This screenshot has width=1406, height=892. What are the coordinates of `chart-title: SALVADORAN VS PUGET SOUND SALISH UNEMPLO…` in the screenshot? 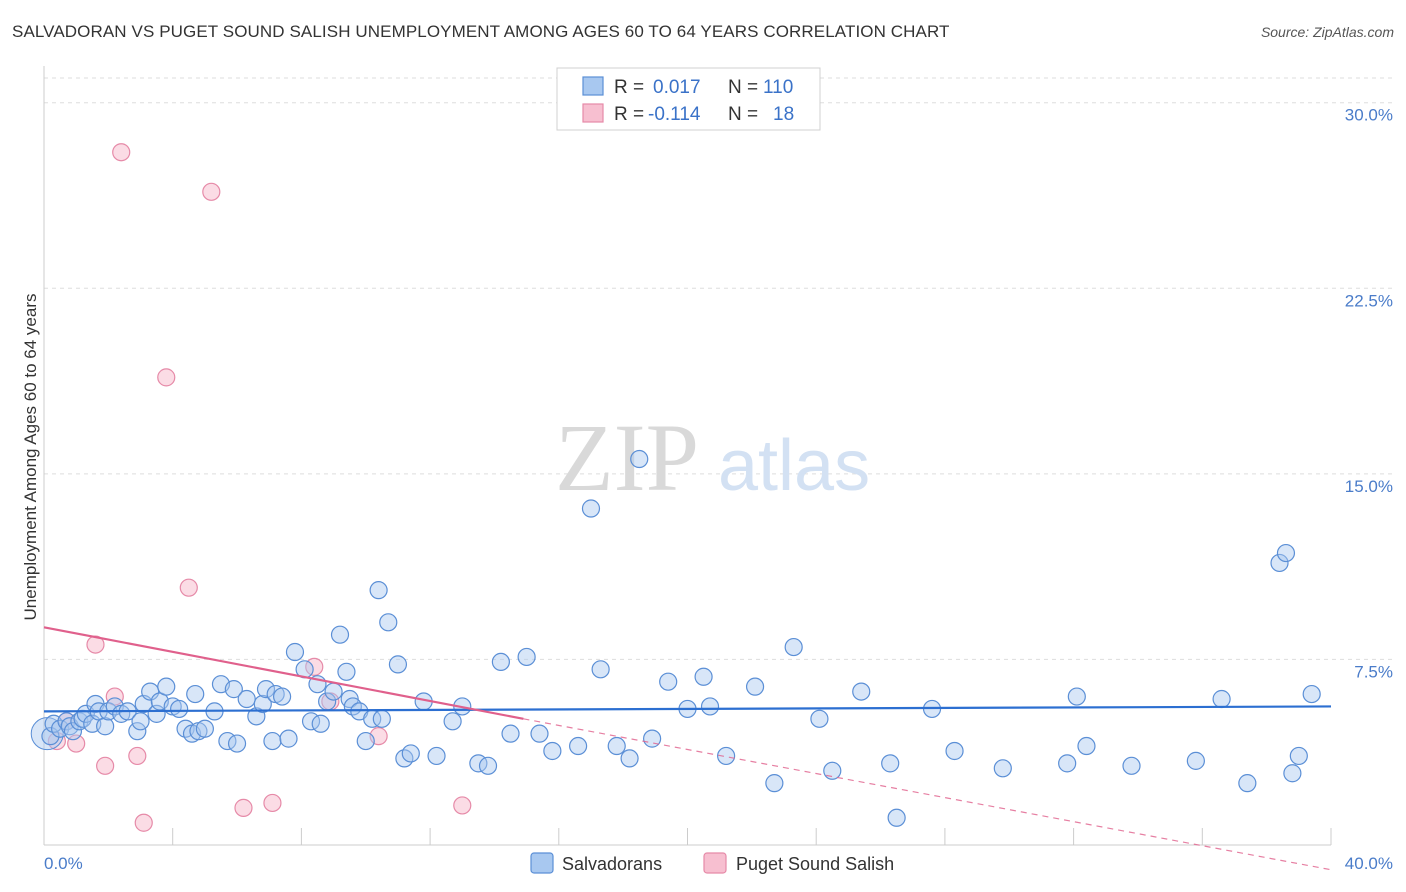 It's located at (481, 31).